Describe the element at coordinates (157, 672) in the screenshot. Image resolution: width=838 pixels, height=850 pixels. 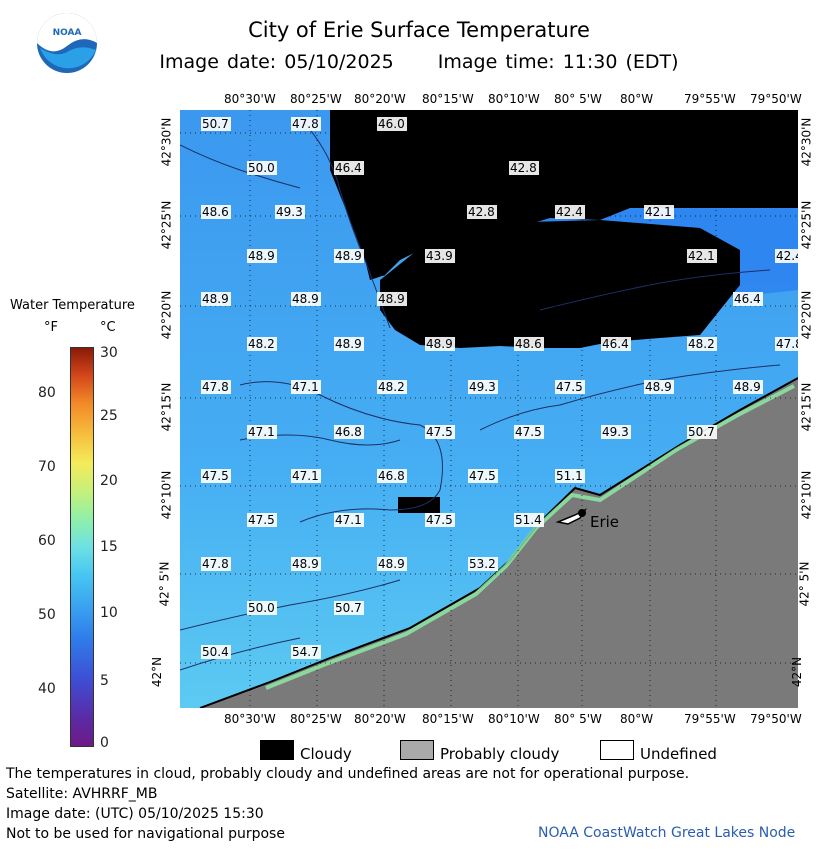
I see `latitude-label-left: 42°N` at that location.